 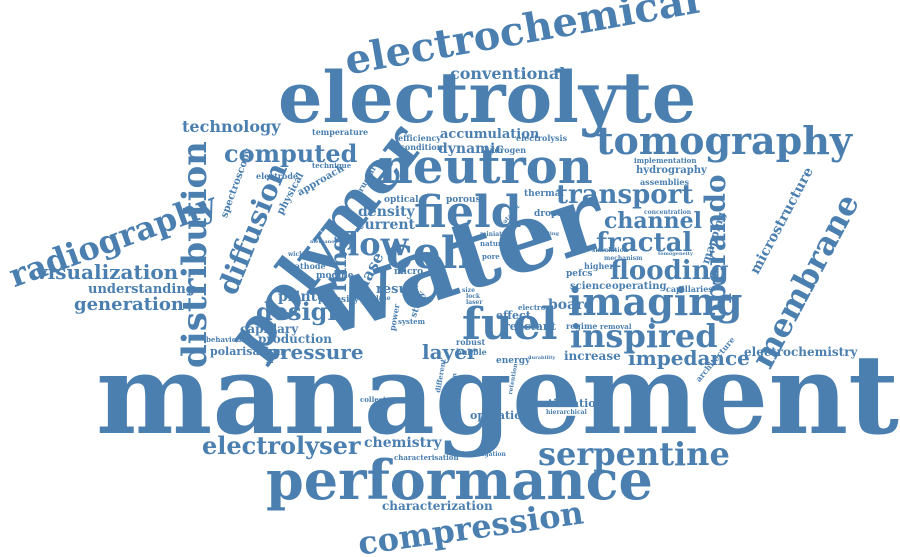 I want to click on word-chemistry: chemistry, so click(x=403, y=443).